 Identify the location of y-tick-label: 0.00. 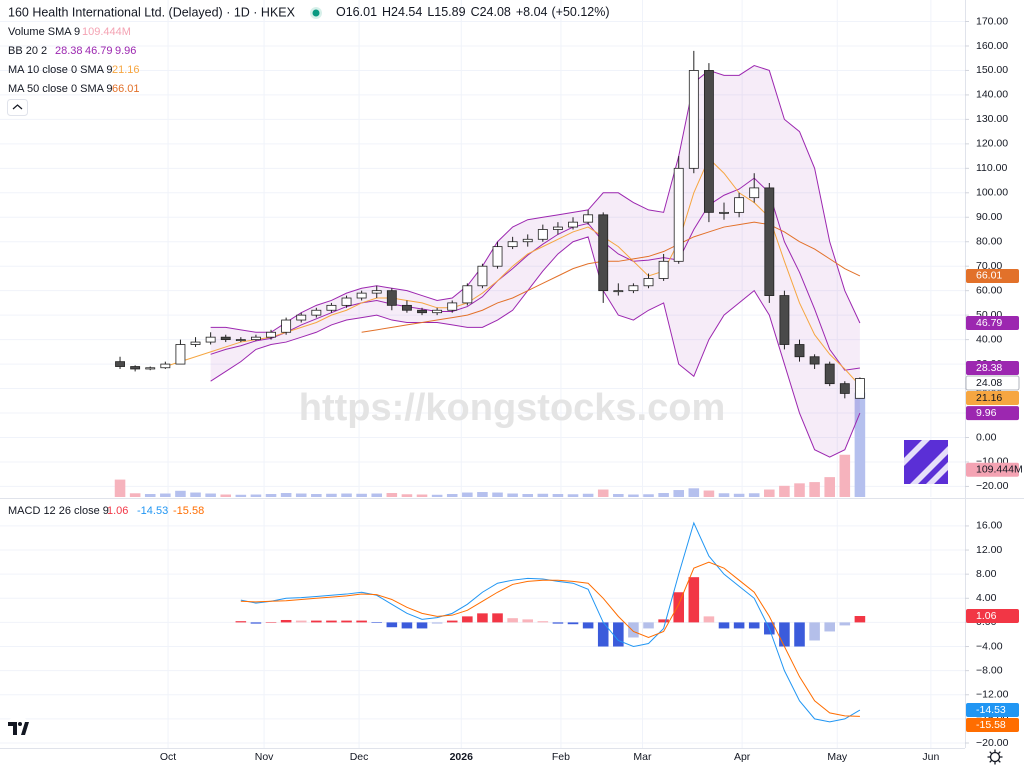
(986, 437).